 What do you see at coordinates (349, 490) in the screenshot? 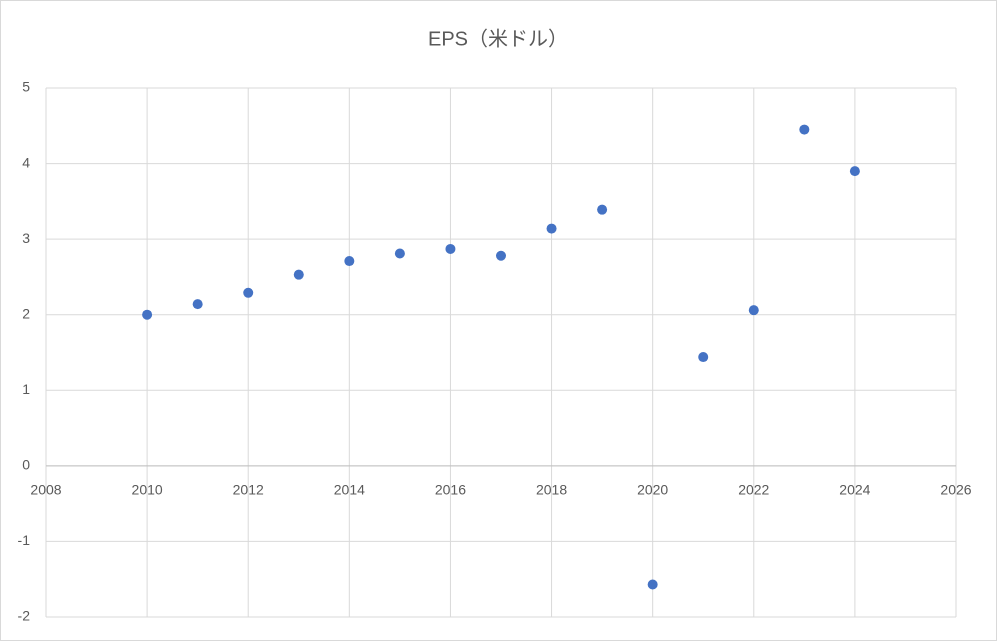
I see `x-tick-label: 2014` at bounding box center [349, 490].